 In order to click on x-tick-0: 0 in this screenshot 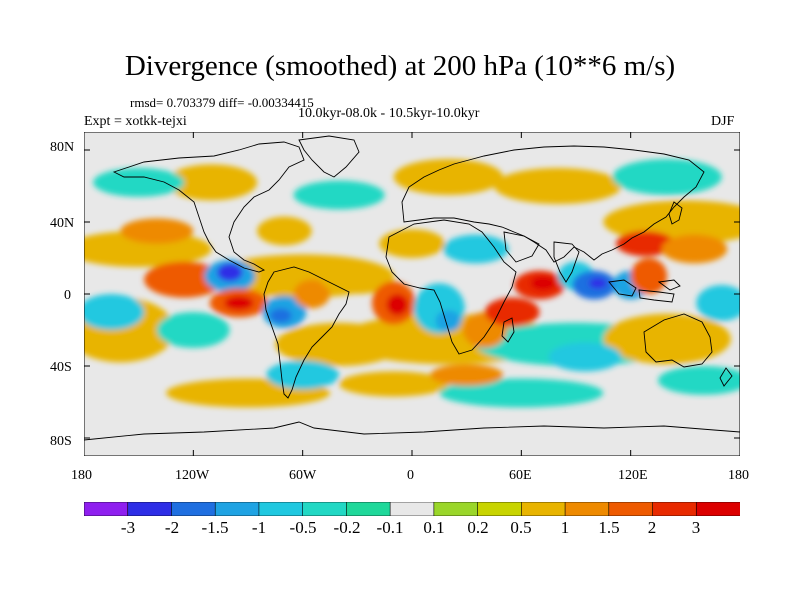, I will do `click(410, 475)`.